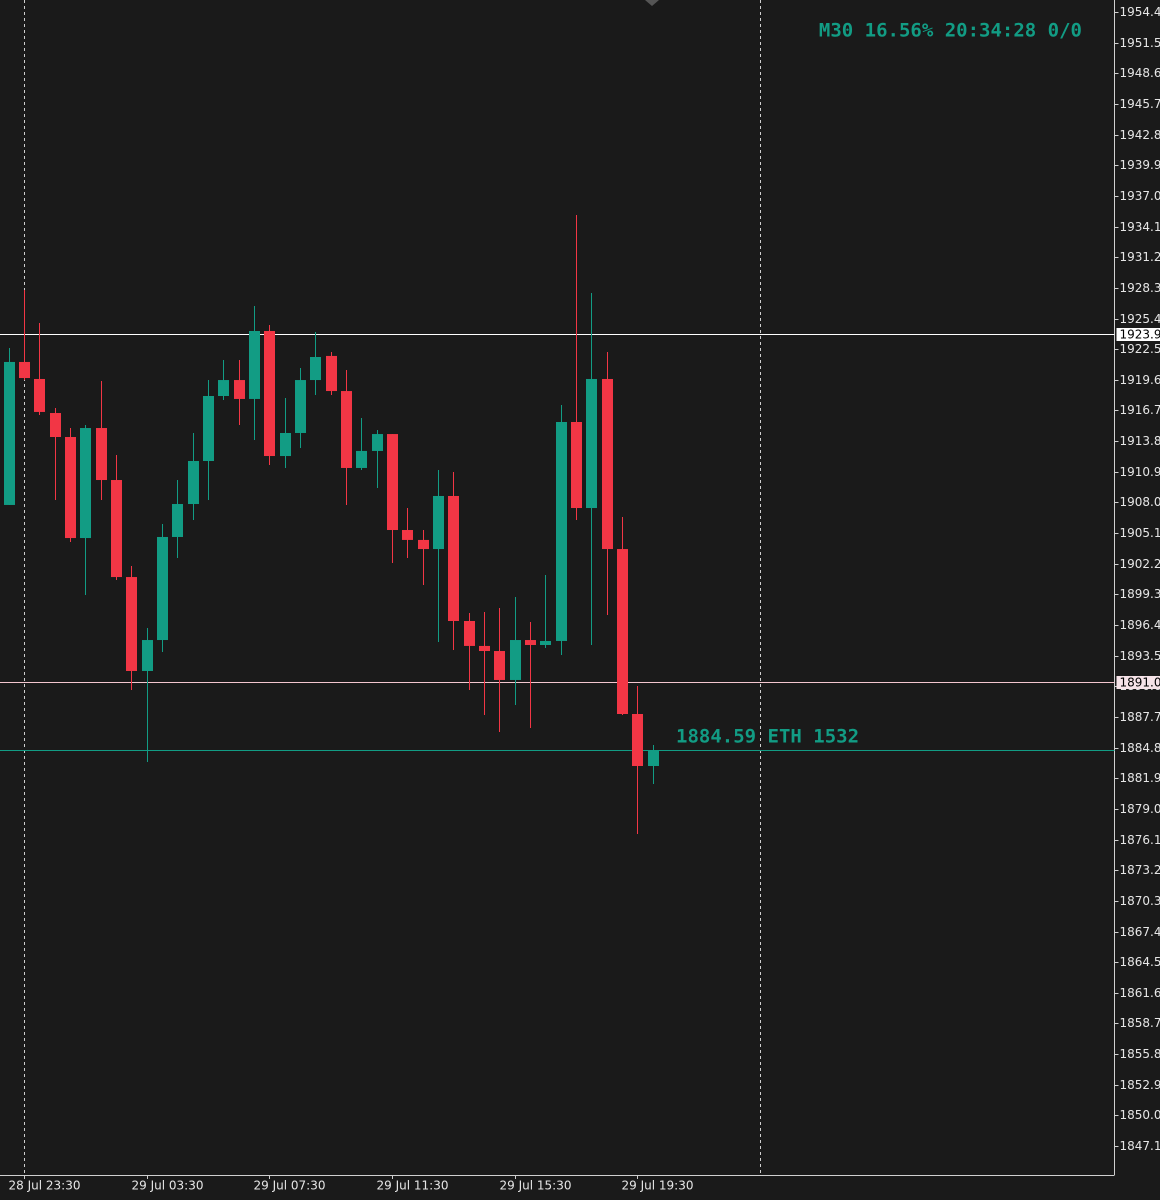 This screenshot has width=1160, height=1200. What do you see at coordinates (1140, 993) in the screenshot?
I see `y-tick-label: 1861.62` at bounding box center [1140, 993].